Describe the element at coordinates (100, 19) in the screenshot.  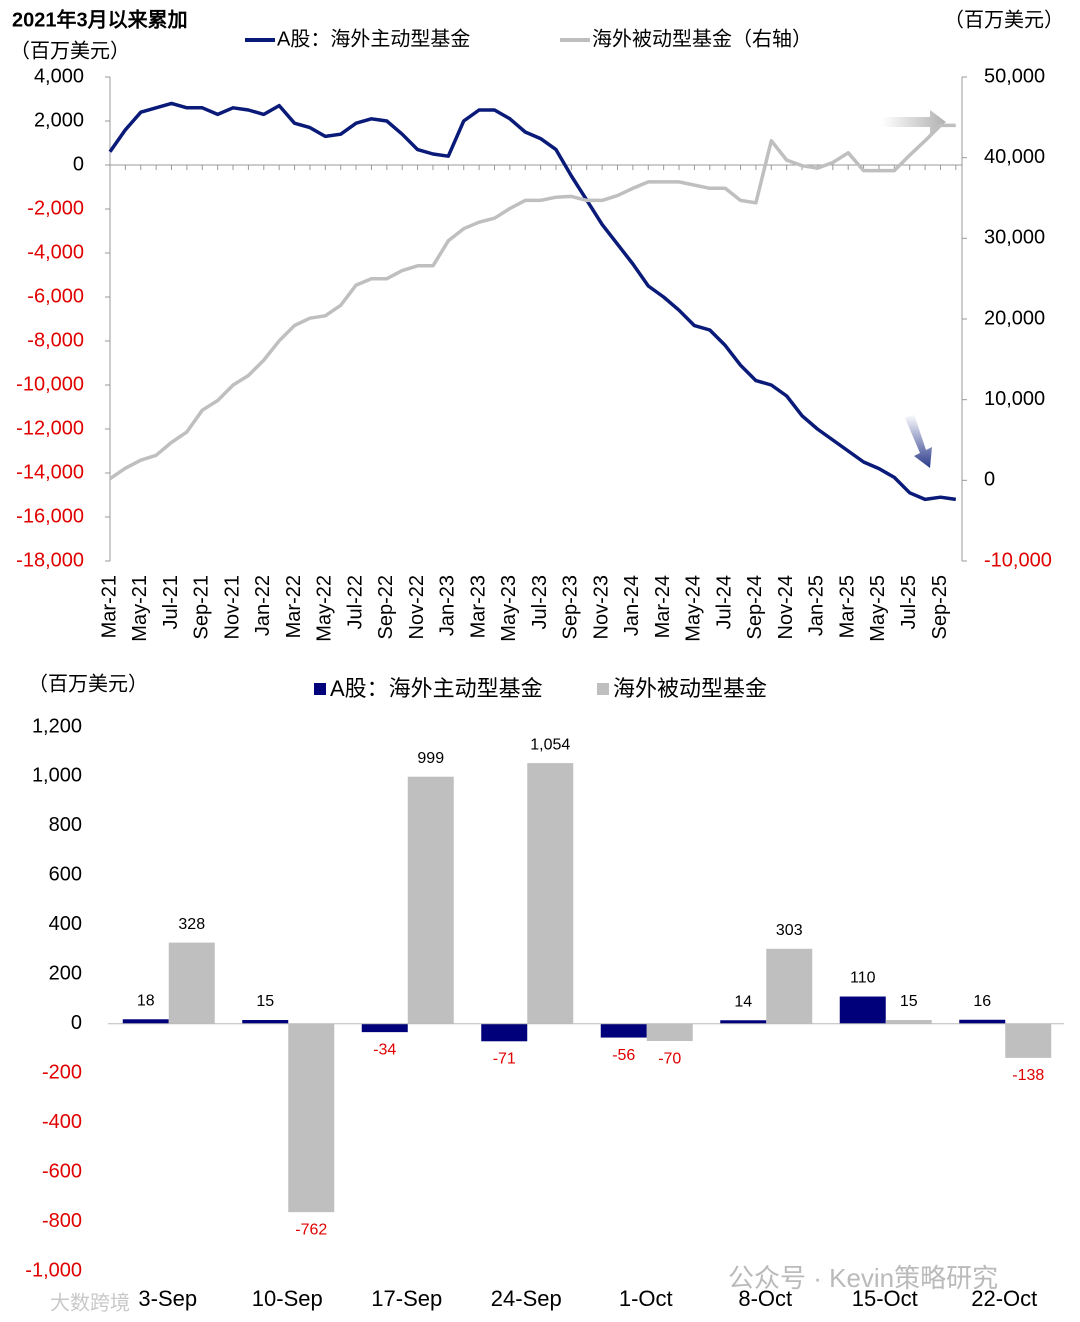
I see `chart-title: 2021年3月以来累加` at that location.